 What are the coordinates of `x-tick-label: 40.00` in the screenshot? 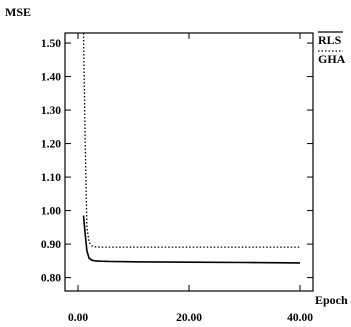 It's located at (300, 318).